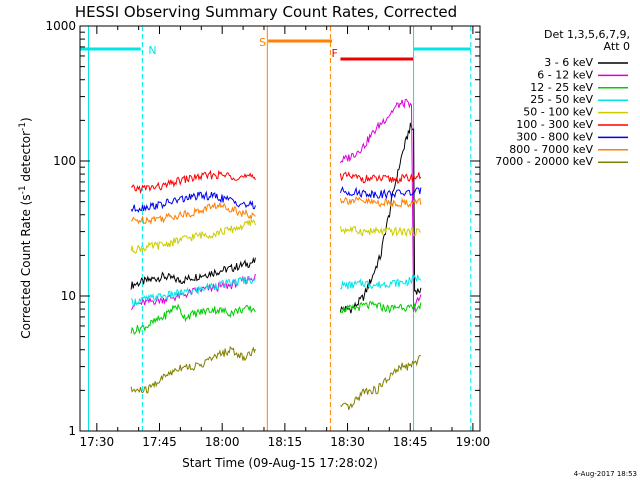 Image resolution: width=640 pixels, height=480 pixels. Describe the element at coordinates (347, 442) in the screenshot. I see `x-tick-label: 18:30` at that location.